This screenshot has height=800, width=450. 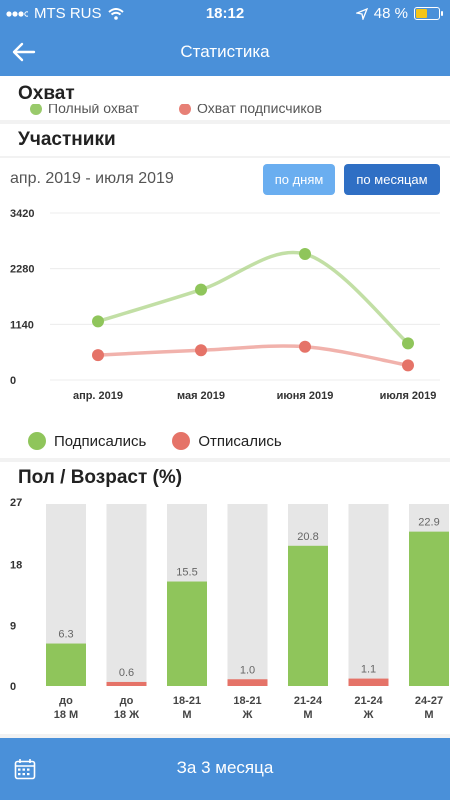 What do you see at coordinates (176, 108) in the screenshot?
I see `reach-legend: Полный охват Охват подписчиков` at bounding box center [176, 108].